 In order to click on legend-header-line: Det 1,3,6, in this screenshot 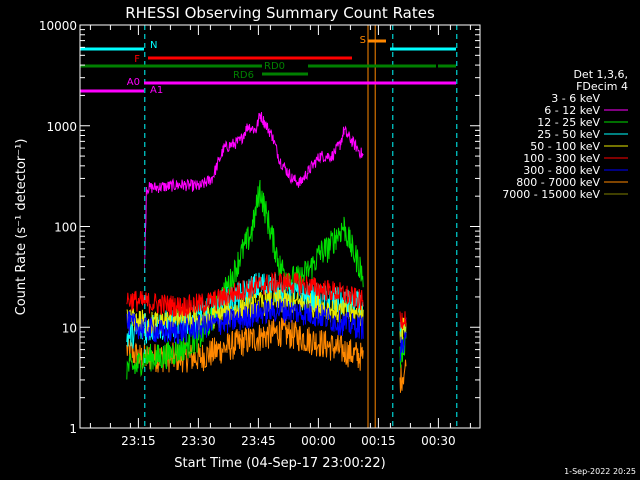, I will do `click(600, 74)`.